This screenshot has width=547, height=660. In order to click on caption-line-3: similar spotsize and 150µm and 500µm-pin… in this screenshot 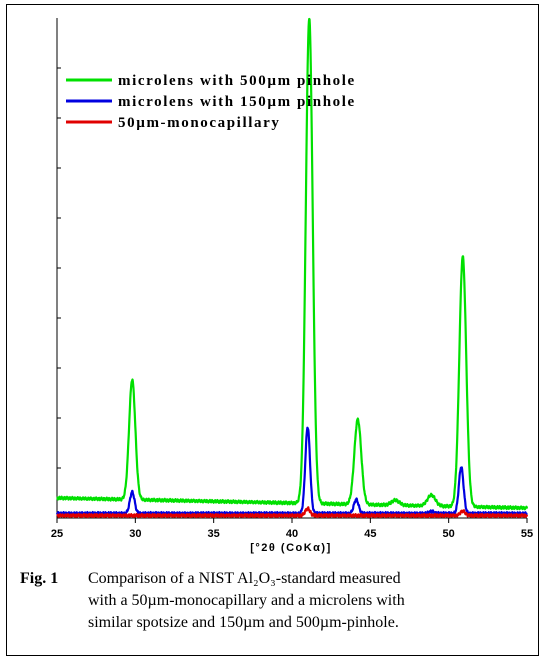, I will do `click(243, 622)`.